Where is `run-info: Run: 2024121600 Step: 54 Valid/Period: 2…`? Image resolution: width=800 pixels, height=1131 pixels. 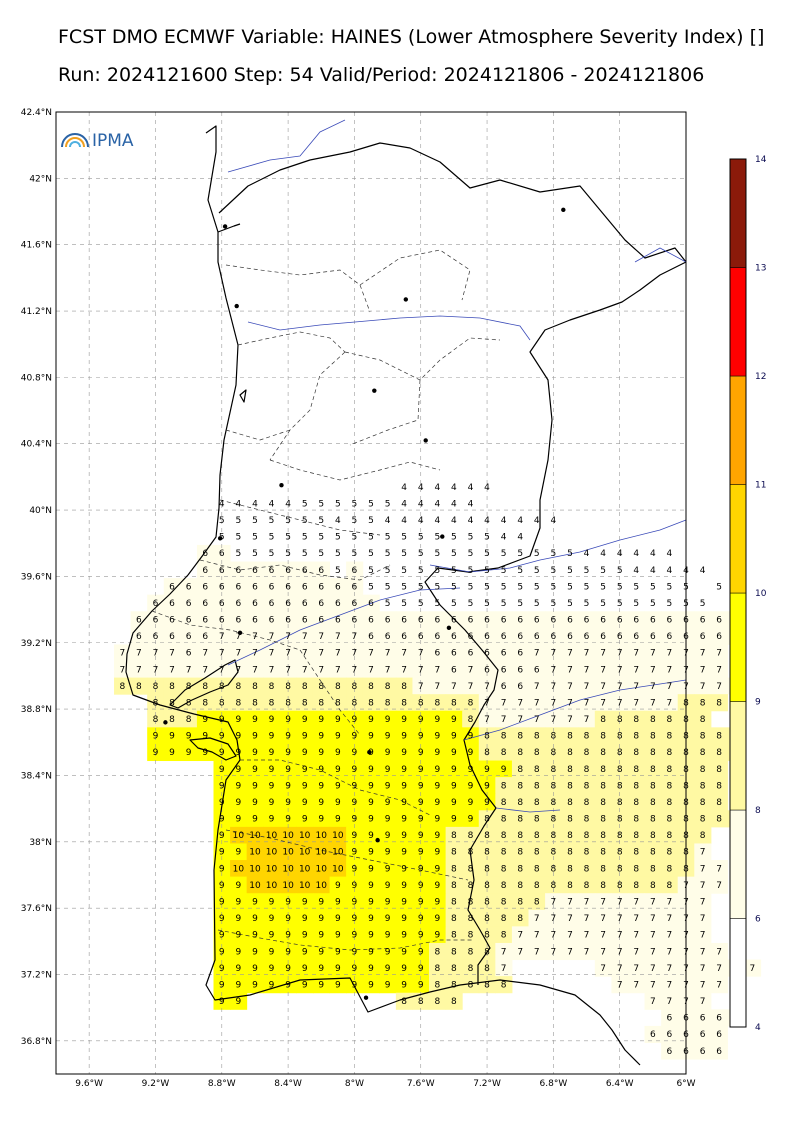 run-info: Run: 2024121600 Step: 54 Valid/Period: 2… is located at coordinates (381, 75).